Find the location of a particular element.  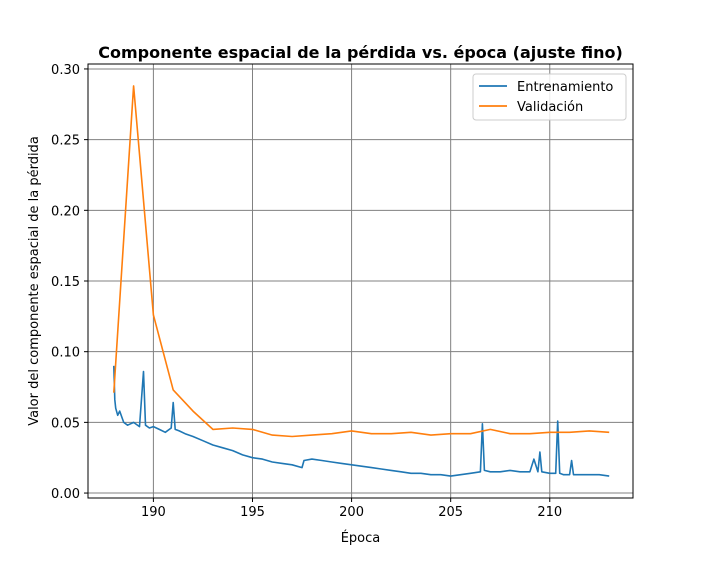

x-tick-label: 200 is located at coordinates (351, 512).